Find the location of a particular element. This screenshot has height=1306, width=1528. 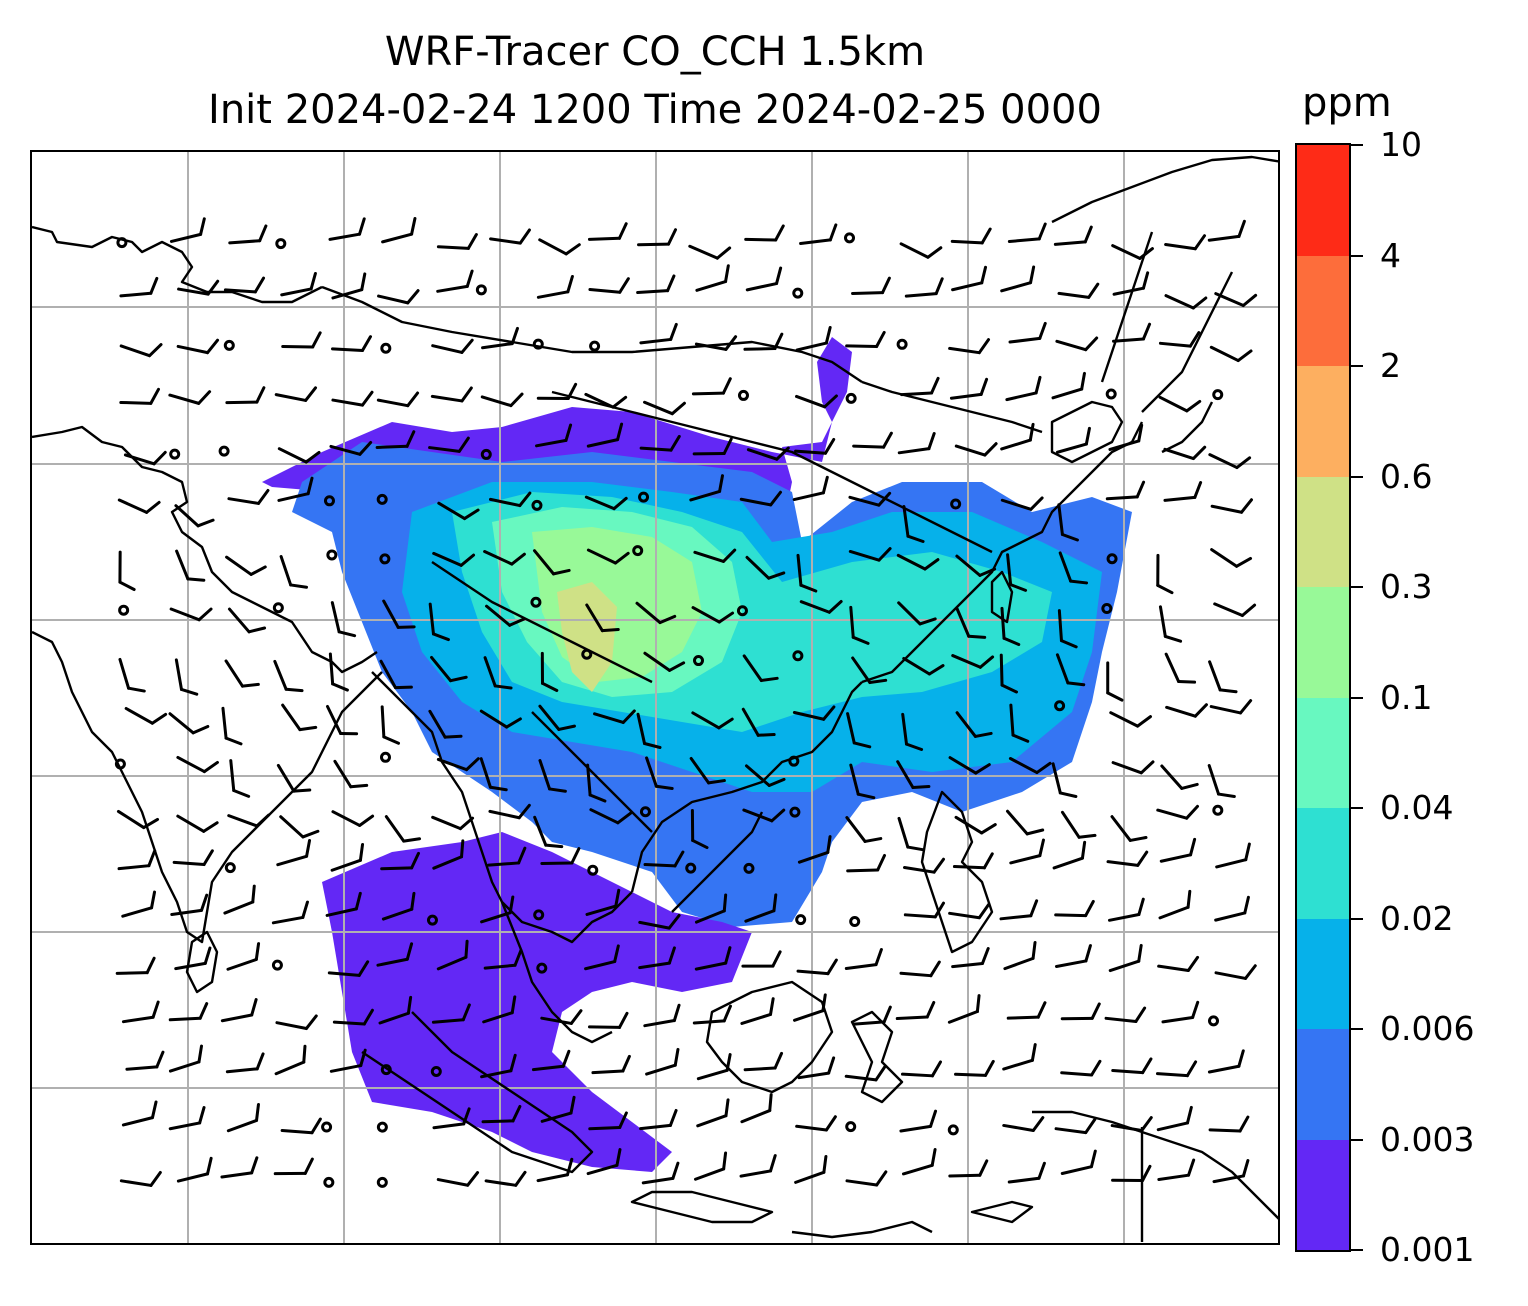

colorbar-tick-label: 0.001 is located at coordinates (1427, 1249).